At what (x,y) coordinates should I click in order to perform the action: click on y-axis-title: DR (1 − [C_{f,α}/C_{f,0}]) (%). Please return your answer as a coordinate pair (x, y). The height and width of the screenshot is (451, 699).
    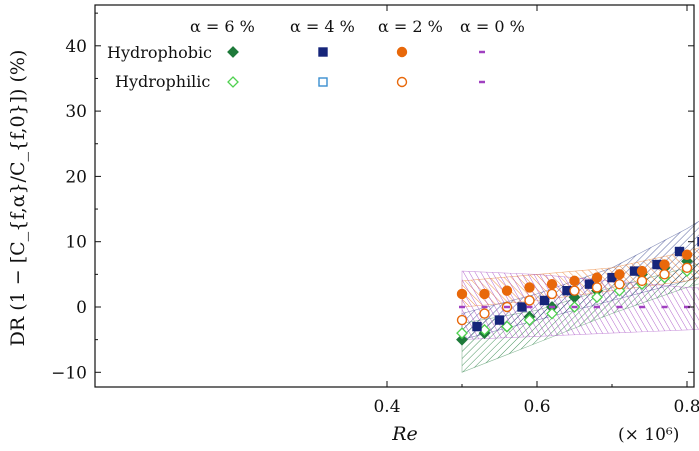
    Looking at the image, I should click on (18, 198).